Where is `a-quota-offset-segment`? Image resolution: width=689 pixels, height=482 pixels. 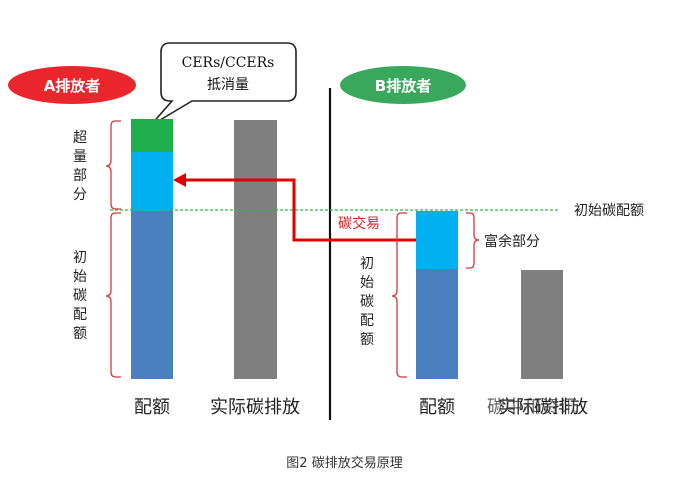
a-quota-offset-segment is located at coordinates (152, 135).